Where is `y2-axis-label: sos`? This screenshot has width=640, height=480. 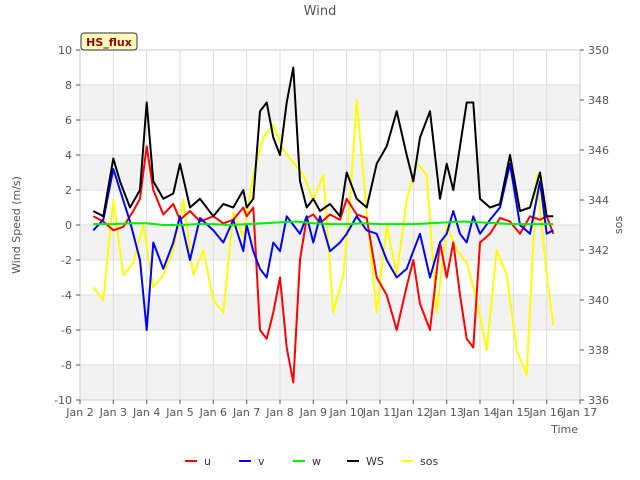
y2-axis-label: sos is located at coordinates (618, 225).